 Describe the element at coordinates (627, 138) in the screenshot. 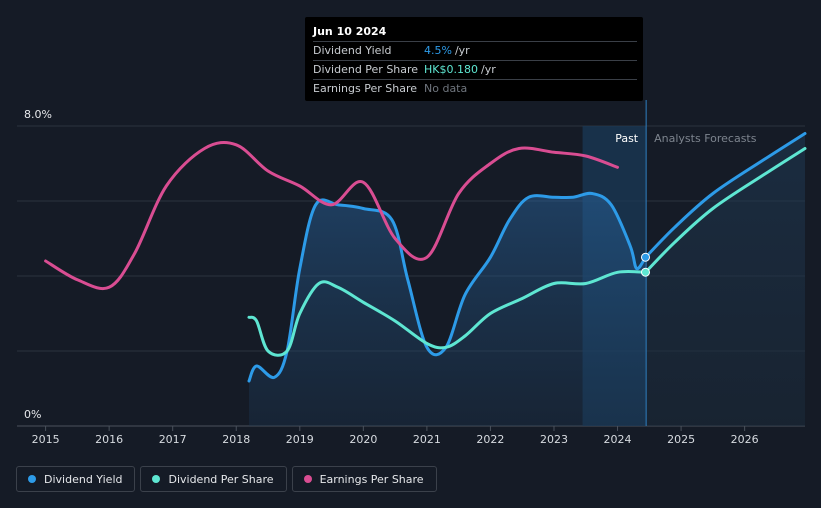

I see `past-label: Past` at that location.